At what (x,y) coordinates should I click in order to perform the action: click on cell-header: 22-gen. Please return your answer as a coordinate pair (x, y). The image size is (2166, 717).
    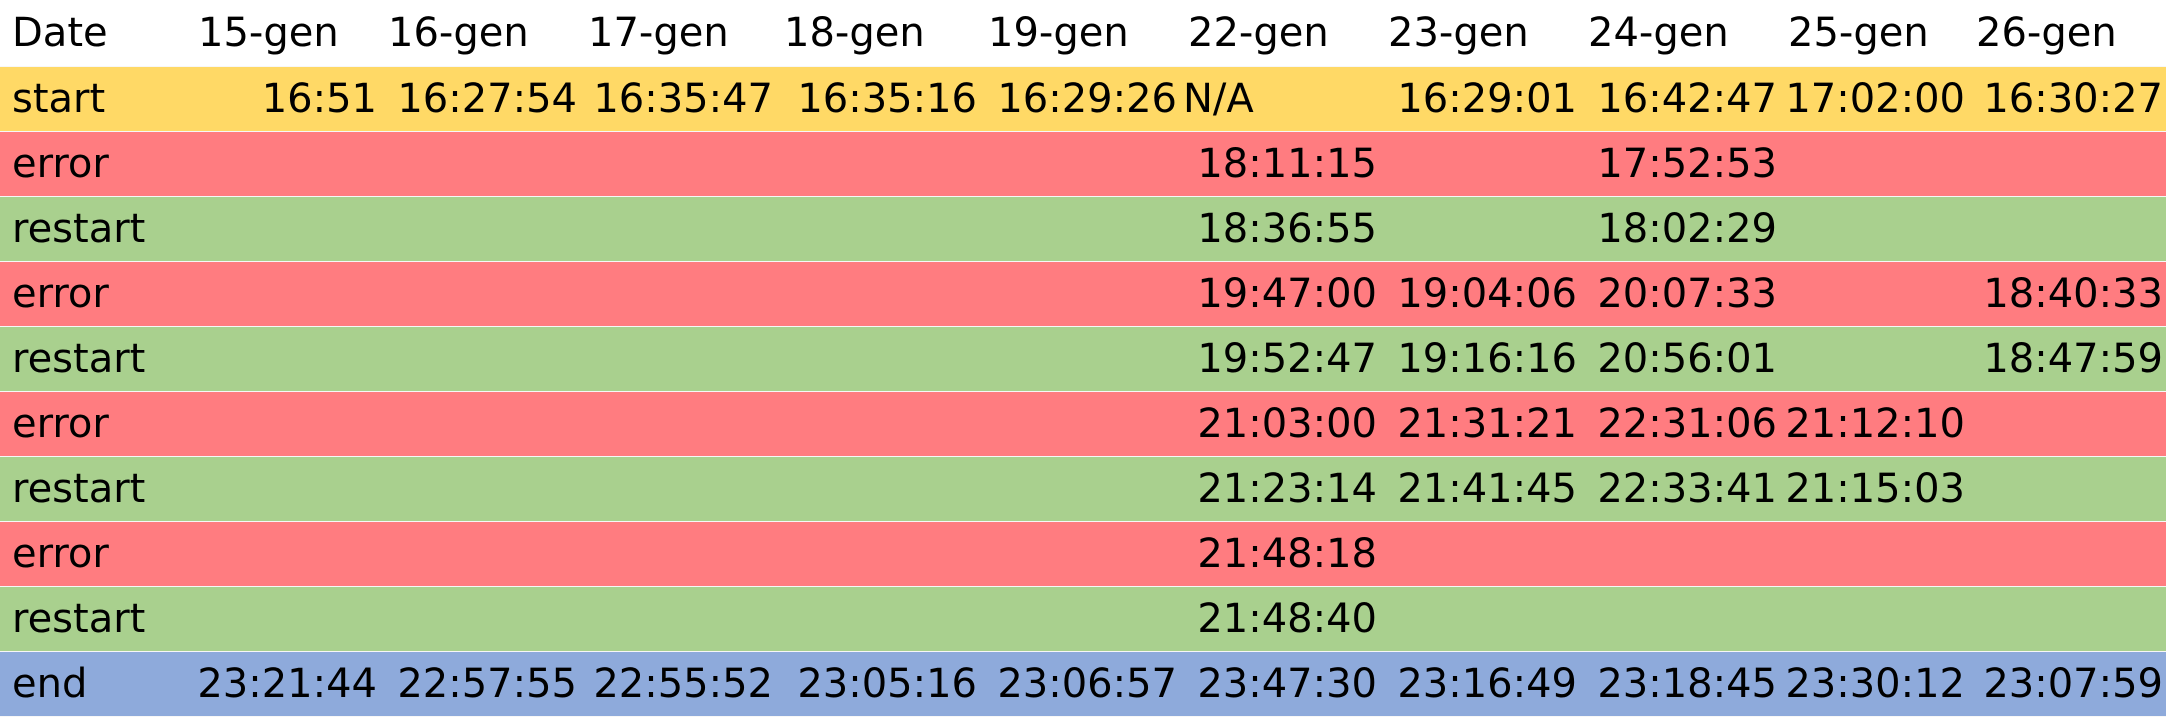
    Looking at the image, I should click on (1280, 33).